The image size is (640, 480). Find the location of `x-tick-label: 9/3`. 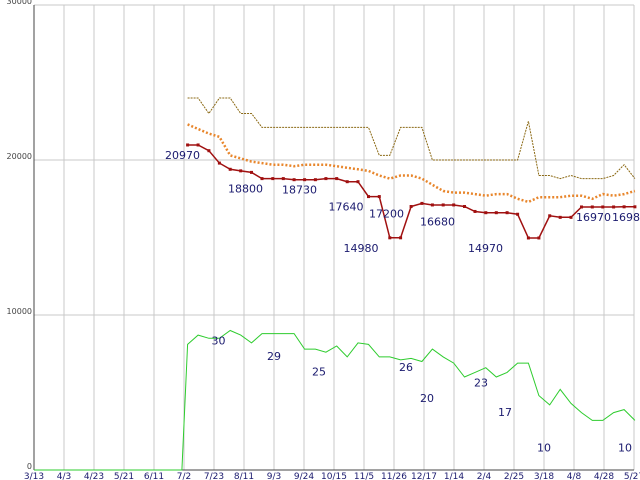

x-tick-label: 9/3 is located at coordinates (274, 476).